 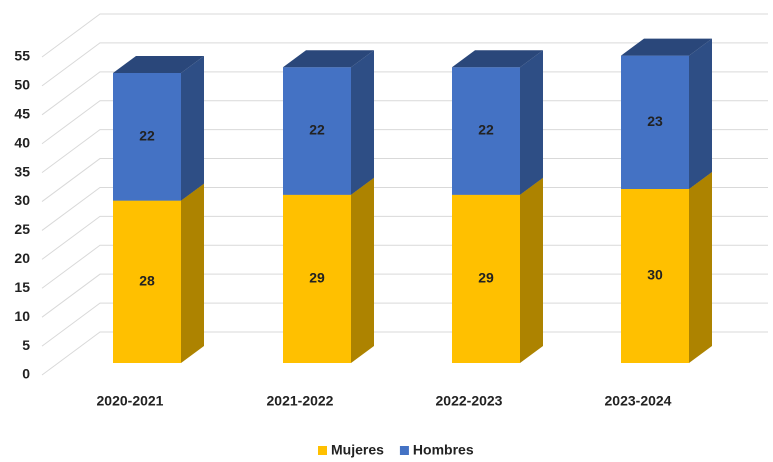 I want to click on legend-label: Mujeres, so click(x=357, y=450).